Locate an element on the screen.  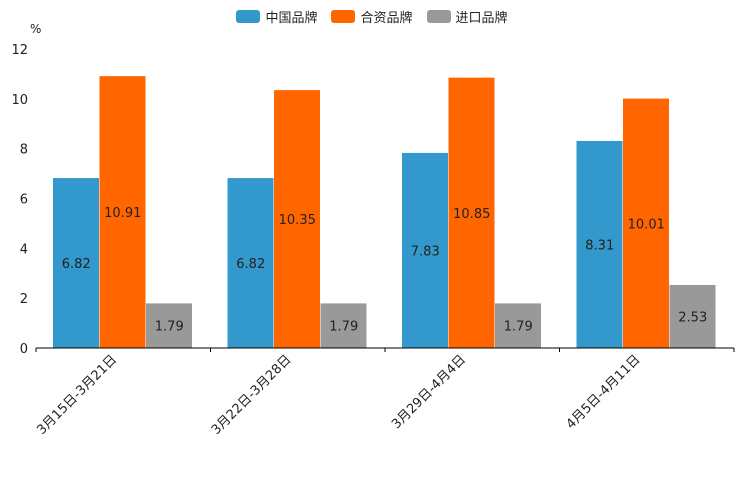
data-label-series-2-cat-3: 2.53 is located at coordinates (692, 317).